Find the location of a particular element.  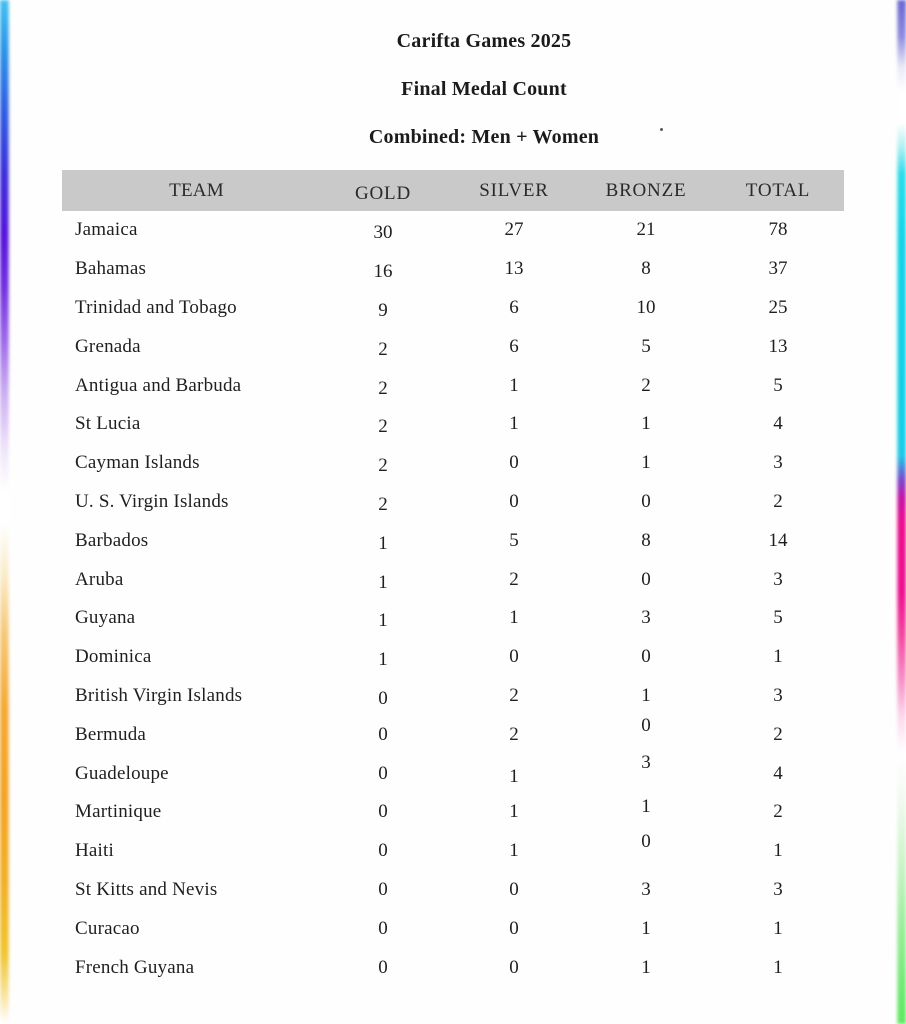

bronze-value: 10 is located at coordinates (646, 307).